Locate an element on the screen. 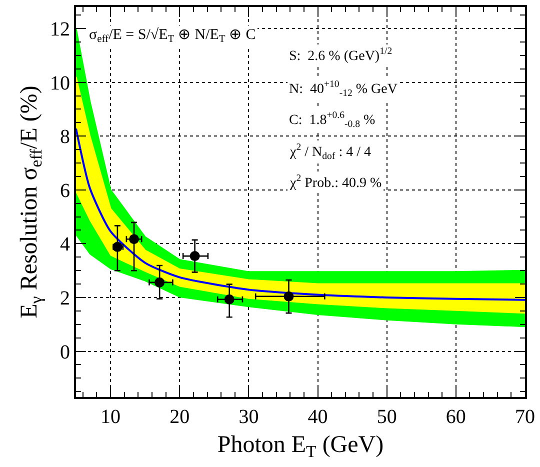 The width and height of the screenshot is (540, 467). annotation: σ$_{eff}$/E = S/√E$_{T}$ ⊕ N/E$_{T}$ ⊕ C is located at coordinates (172, 36).